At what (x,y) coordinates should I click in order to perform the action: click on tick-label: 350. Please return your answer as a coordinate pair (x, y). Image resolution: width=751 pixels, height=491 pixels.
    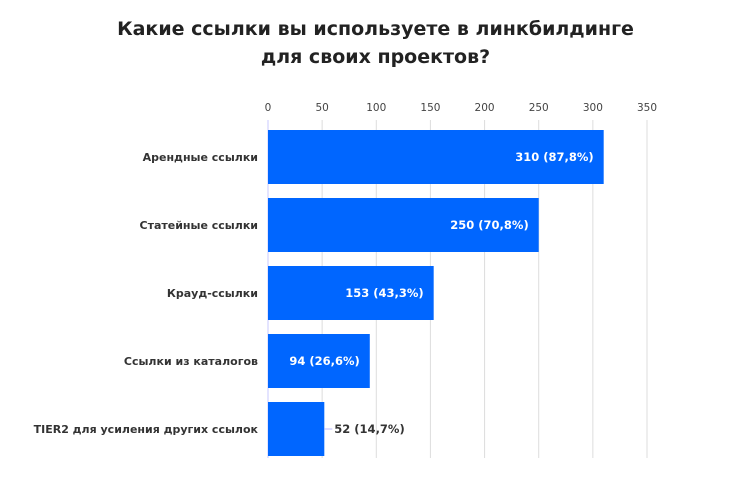
    Looking at the image, I should click on (647, 108).